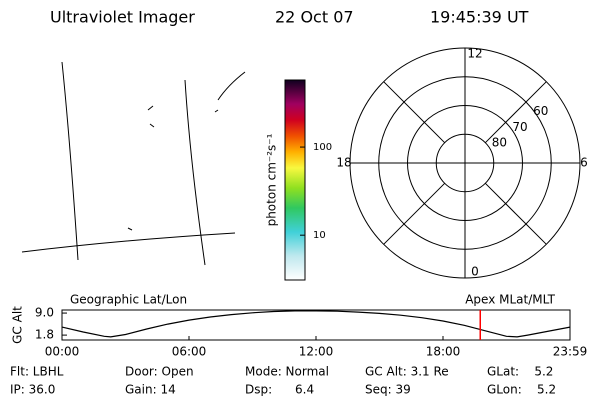  What do you see at coordinates (540, 111) in the screenshot?
I see `polar-ring-label: 60` at bounding box center [540, 111].